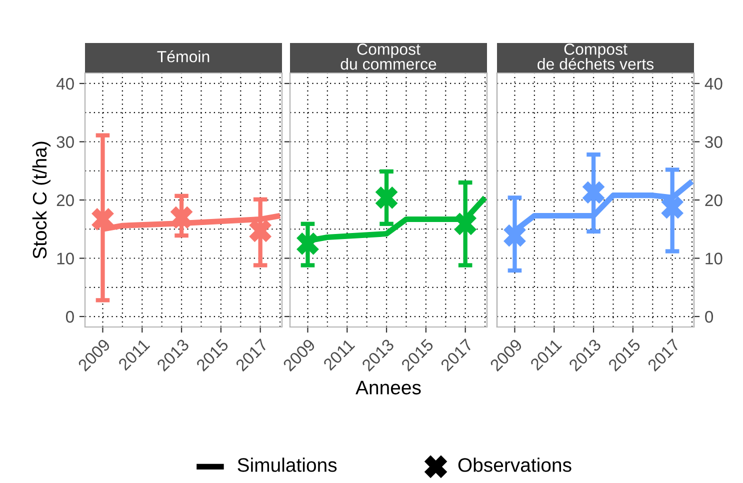  Describe the element at coordinates (388, 57) in the screenshot. I see `chart-title: Compost du commerce` at that location.